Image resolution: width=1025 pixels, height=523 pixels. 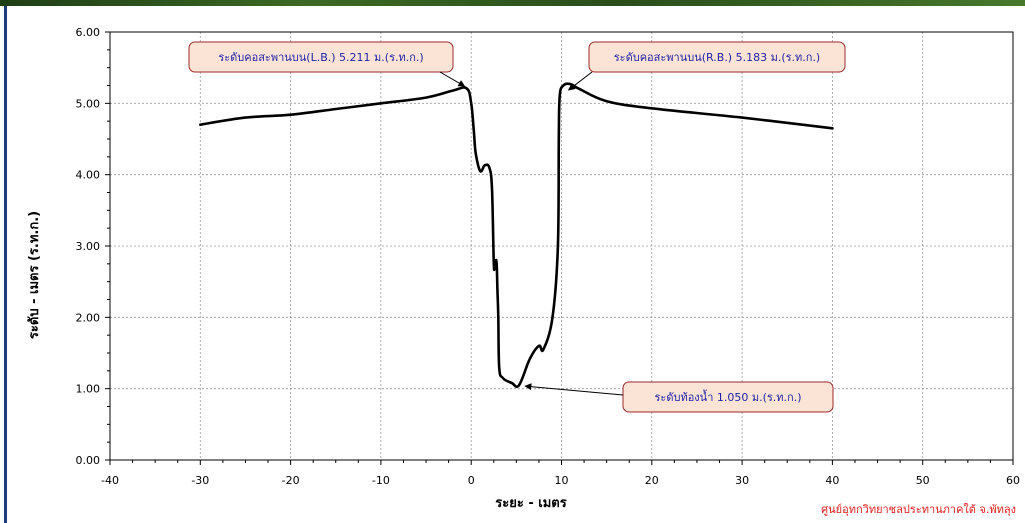 I want to click on x-tick-label: -20, so click(x=291, y=480).